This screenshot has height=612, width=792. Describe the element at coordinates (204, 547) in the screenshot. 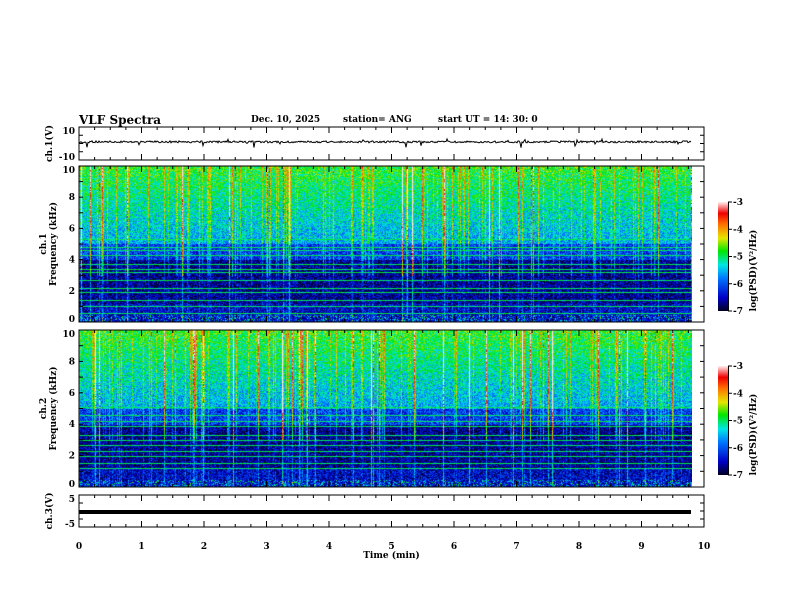

I see `x-tick-label: 2` at that location.